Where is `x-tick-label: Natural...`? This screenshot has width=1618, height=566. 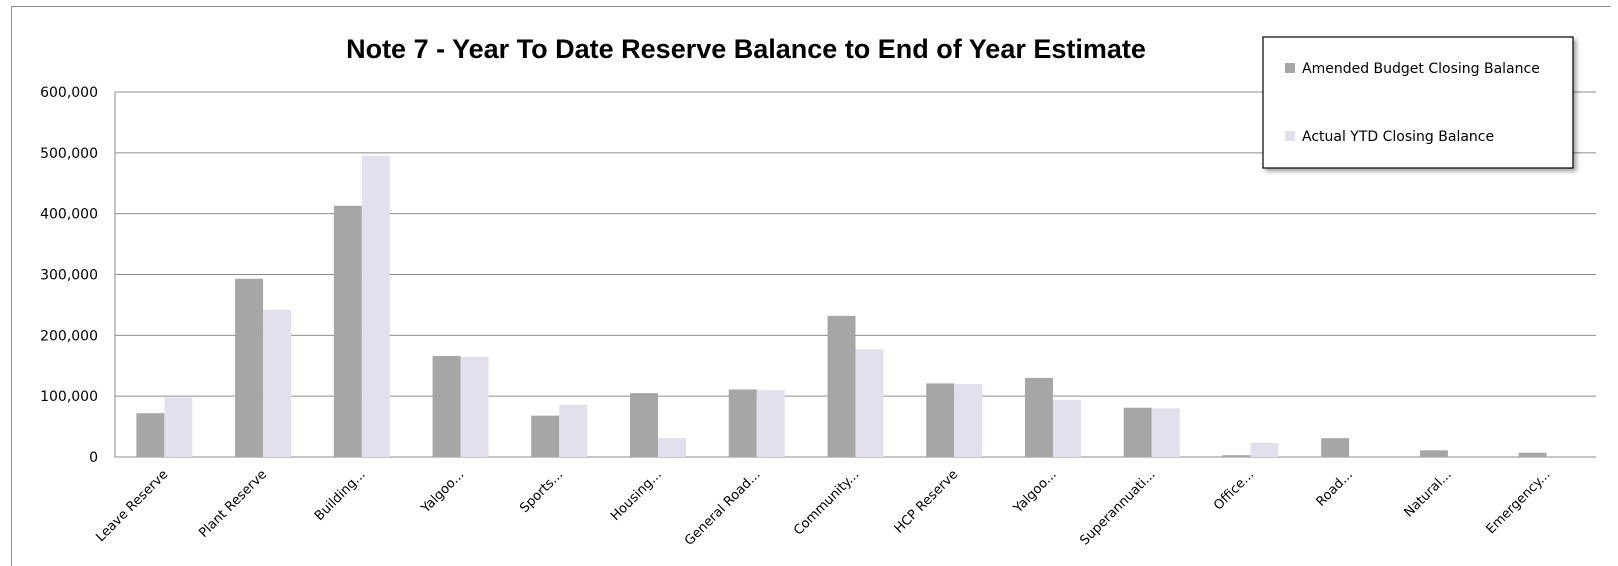 x-tick-label: Natural... is located at coordinates (1427, 493).